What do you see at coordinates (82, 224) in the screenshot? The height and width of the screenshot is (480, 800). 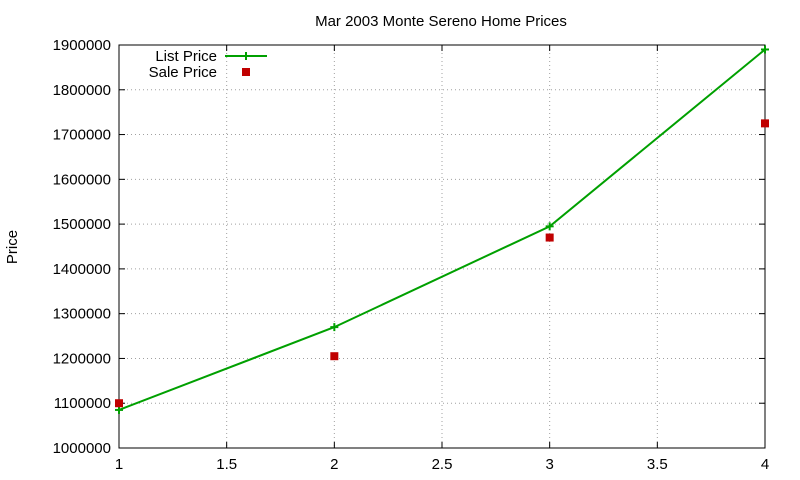 I see `y-tick-label: 1500000` at bounding box center [82, 224].